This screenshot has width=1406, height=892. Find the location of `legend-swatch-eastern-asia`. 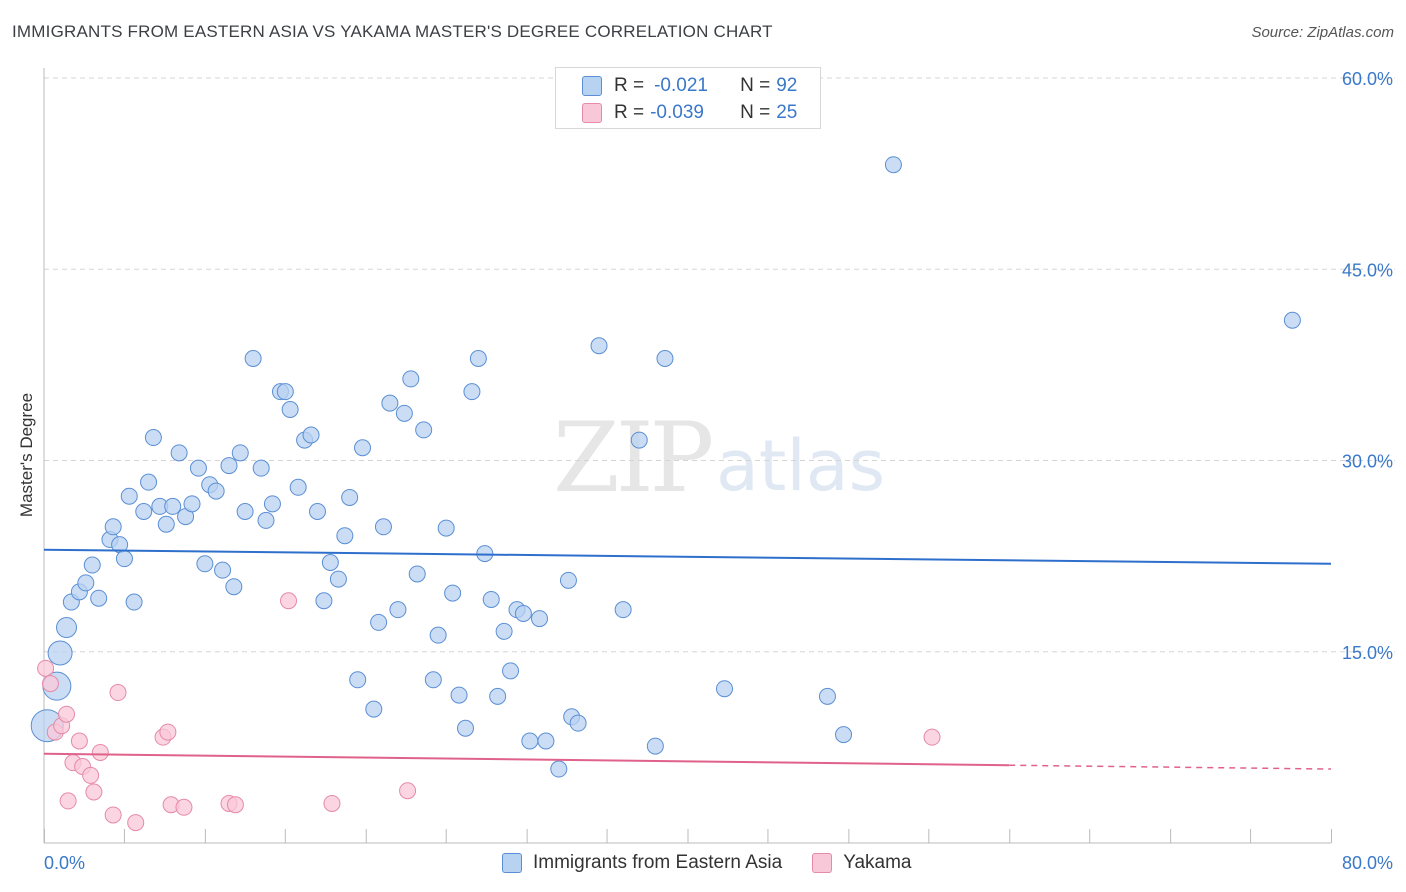

legend-swatch-eastern-asia is located at coordinates (512, 863).